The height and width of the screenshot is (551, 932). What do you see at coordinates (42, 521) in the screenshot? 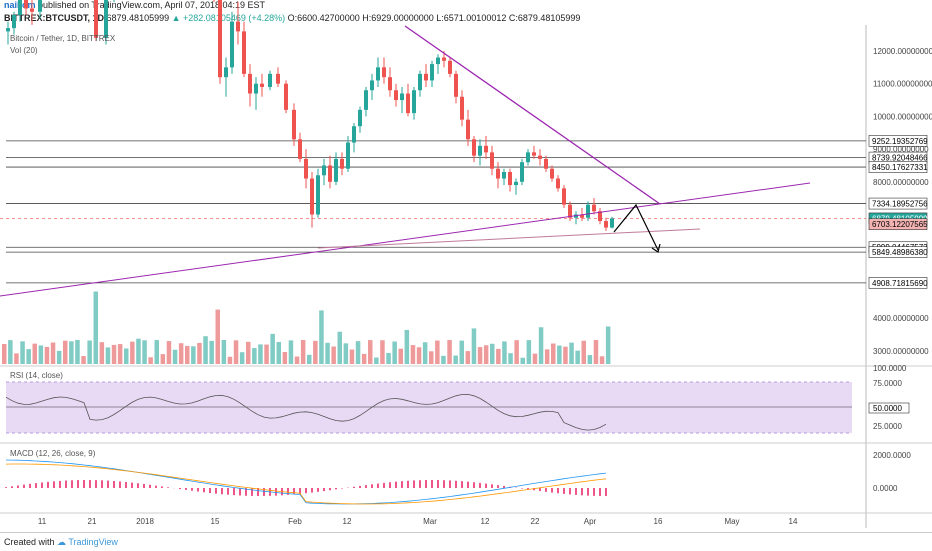
I see `time-axis-label: 11` at bounding box center [42, 521].